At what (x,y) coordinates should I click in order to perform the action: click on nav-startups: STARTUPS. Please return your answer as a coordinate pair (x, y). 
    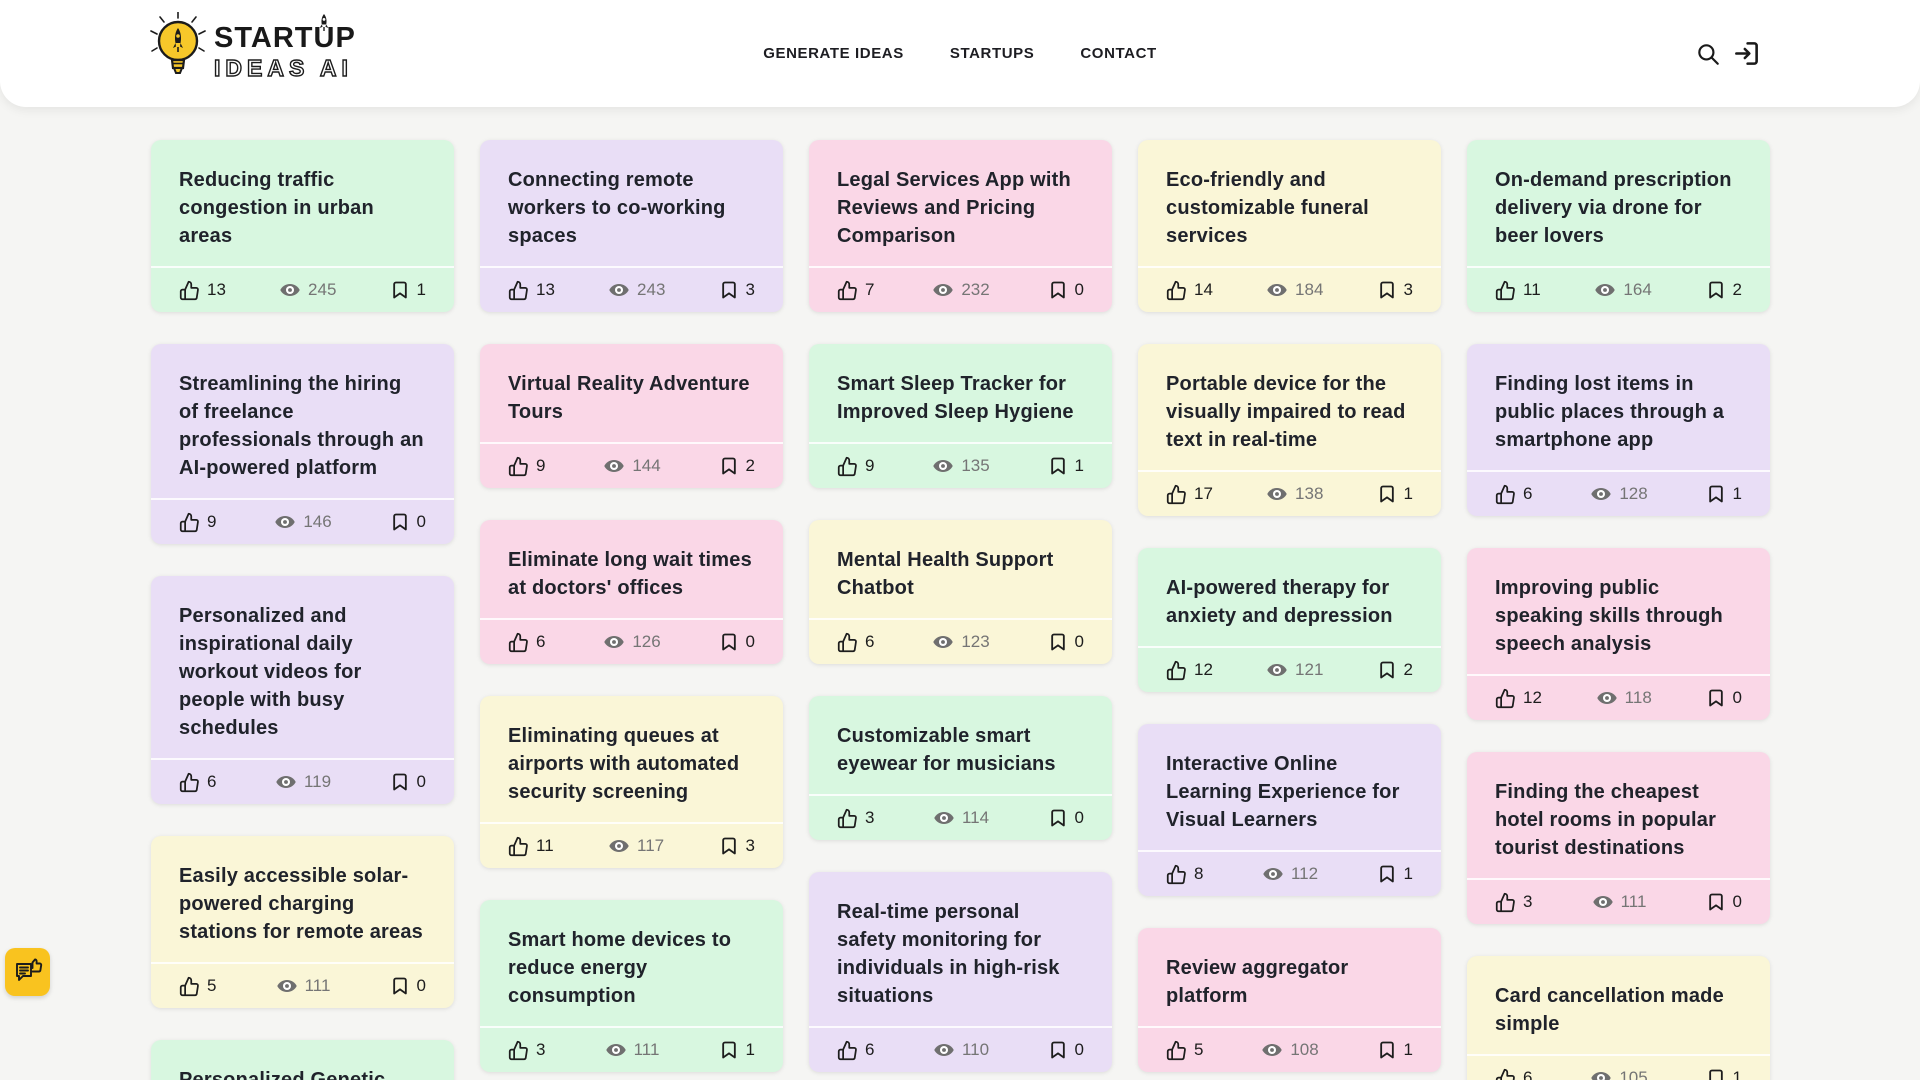
    Looking at the image, I should click on (992, 53).